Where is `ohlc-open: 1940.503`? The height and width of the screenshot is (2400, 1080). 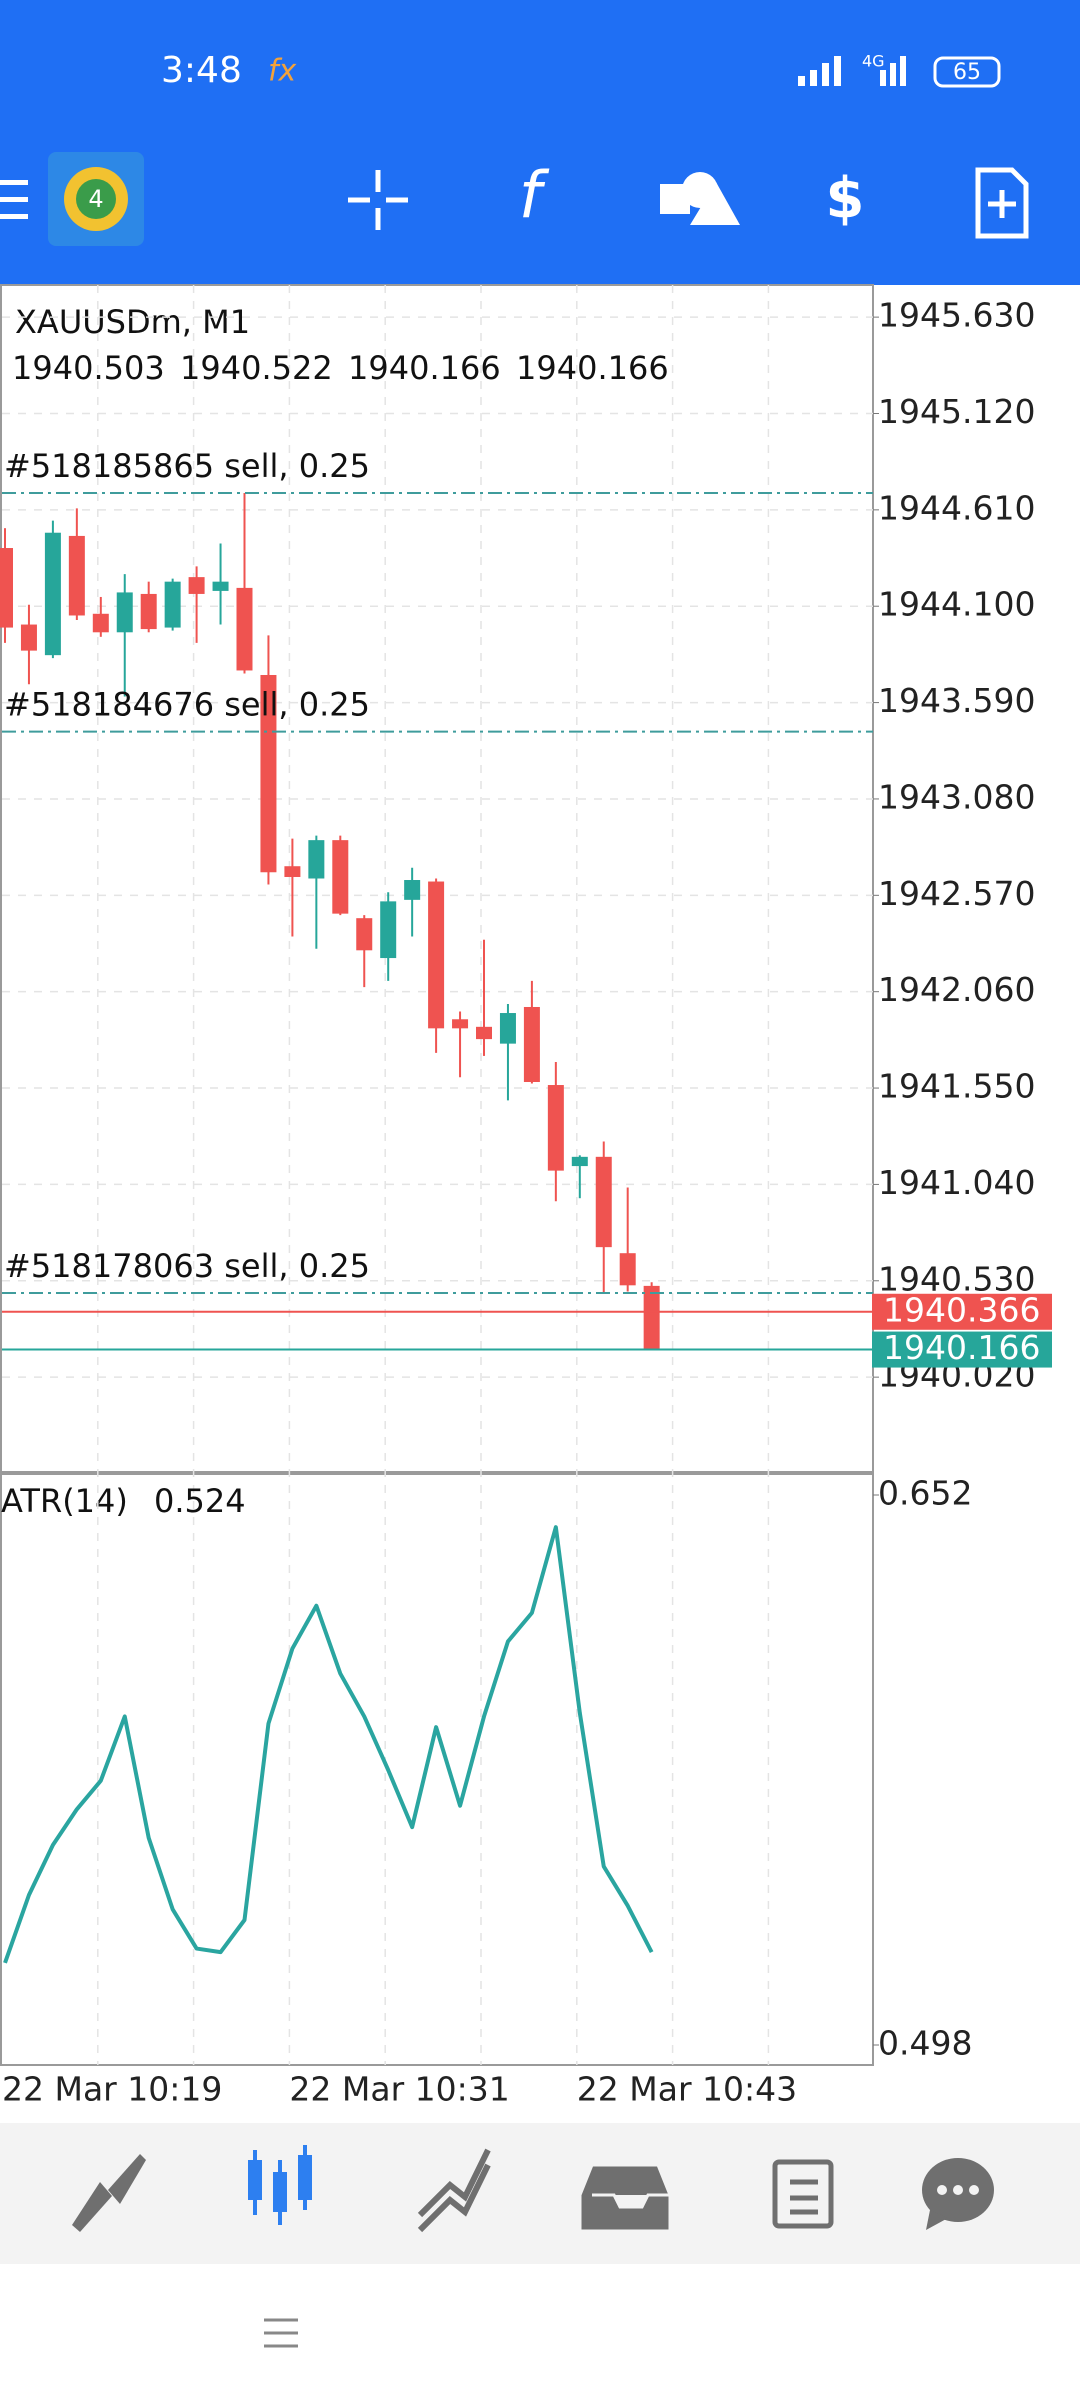
ohlc-open: 1940.503 is located at coordinates (88, 368).